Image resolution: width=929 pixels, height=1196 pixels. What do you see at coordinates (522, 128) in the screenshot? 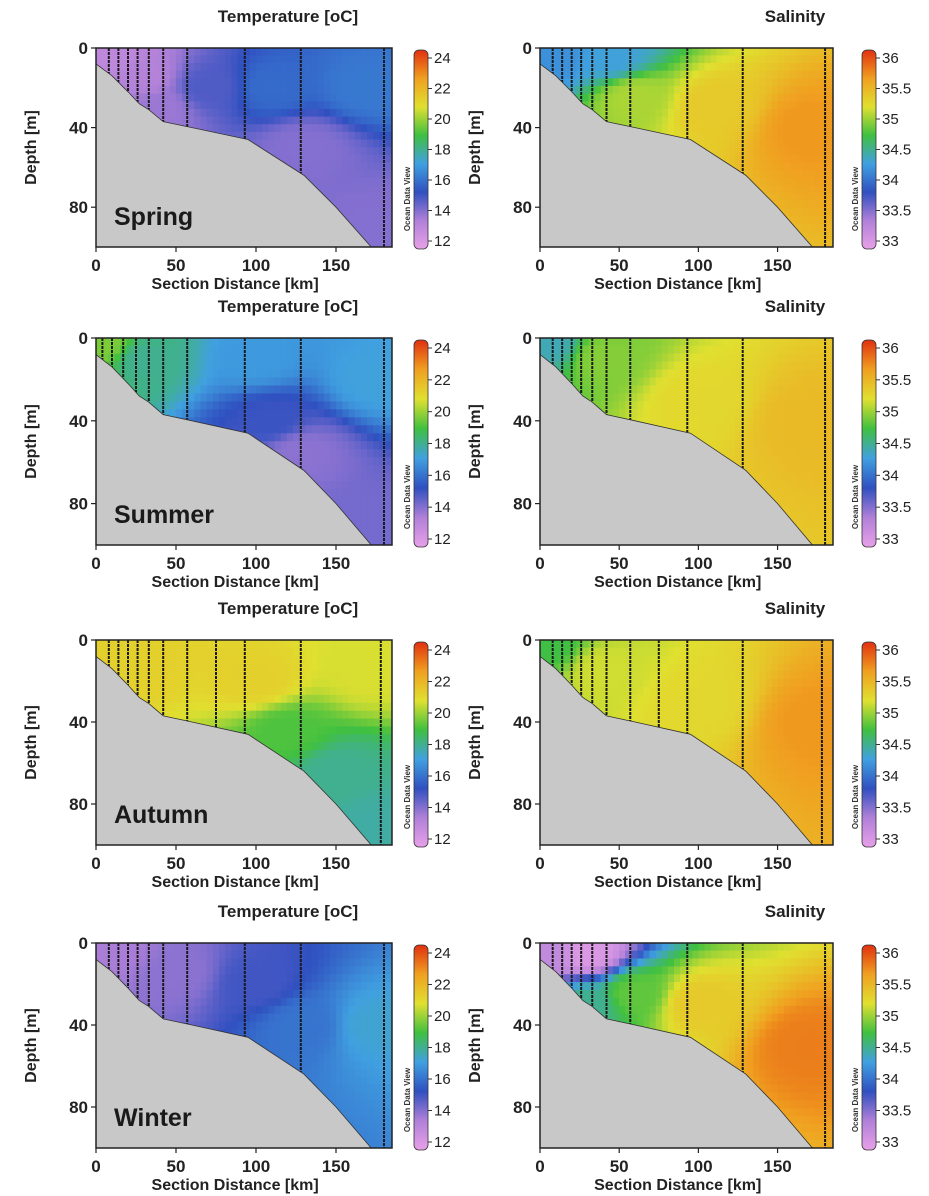
I see `y-tick-label: 40` at bounding box center [522, 128].